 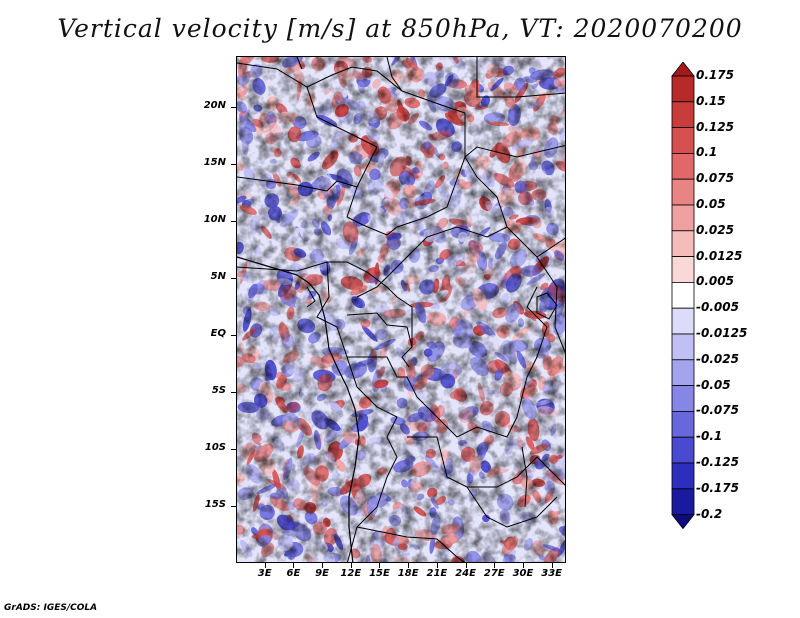 I want to click on colorbar-label: 0.15, so click(x=711, y=100).